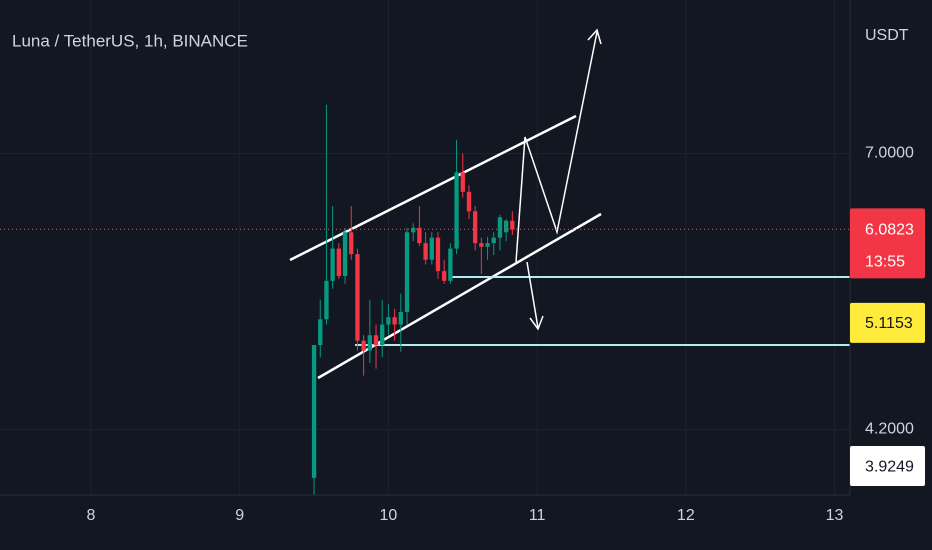  Describe the element at coordinates (537, 515) in the screenshot. I see `x-tick-label: 11` at that location.